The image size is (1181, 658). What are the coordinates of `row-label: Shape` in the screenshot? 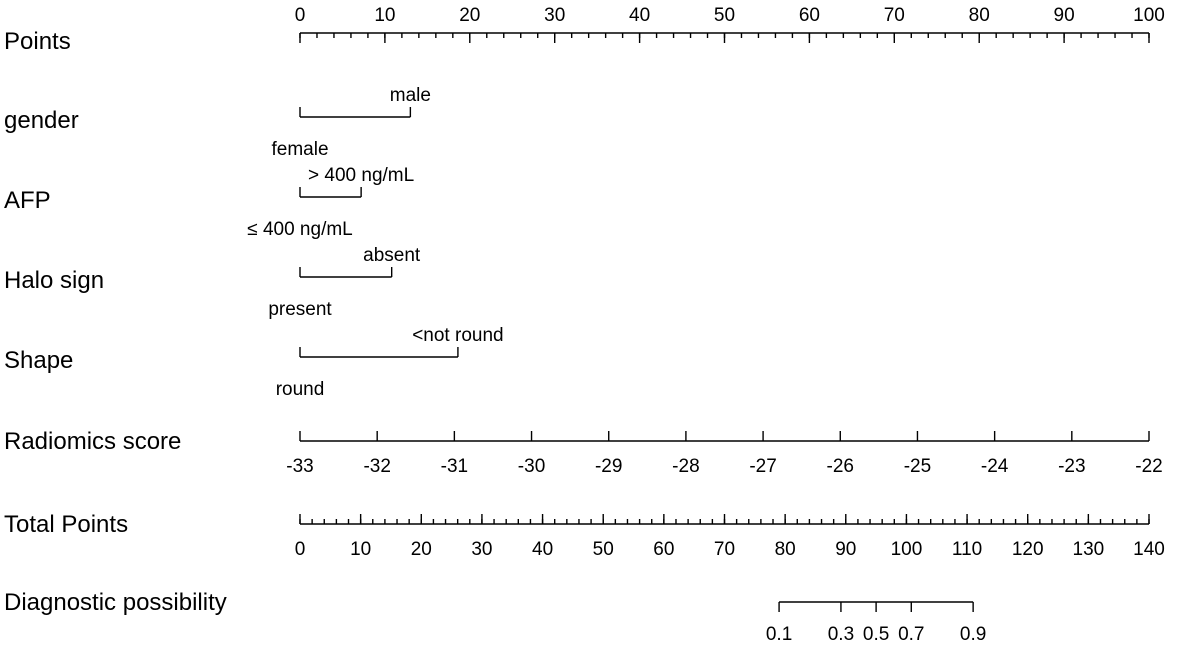 It's located at (38, 360).